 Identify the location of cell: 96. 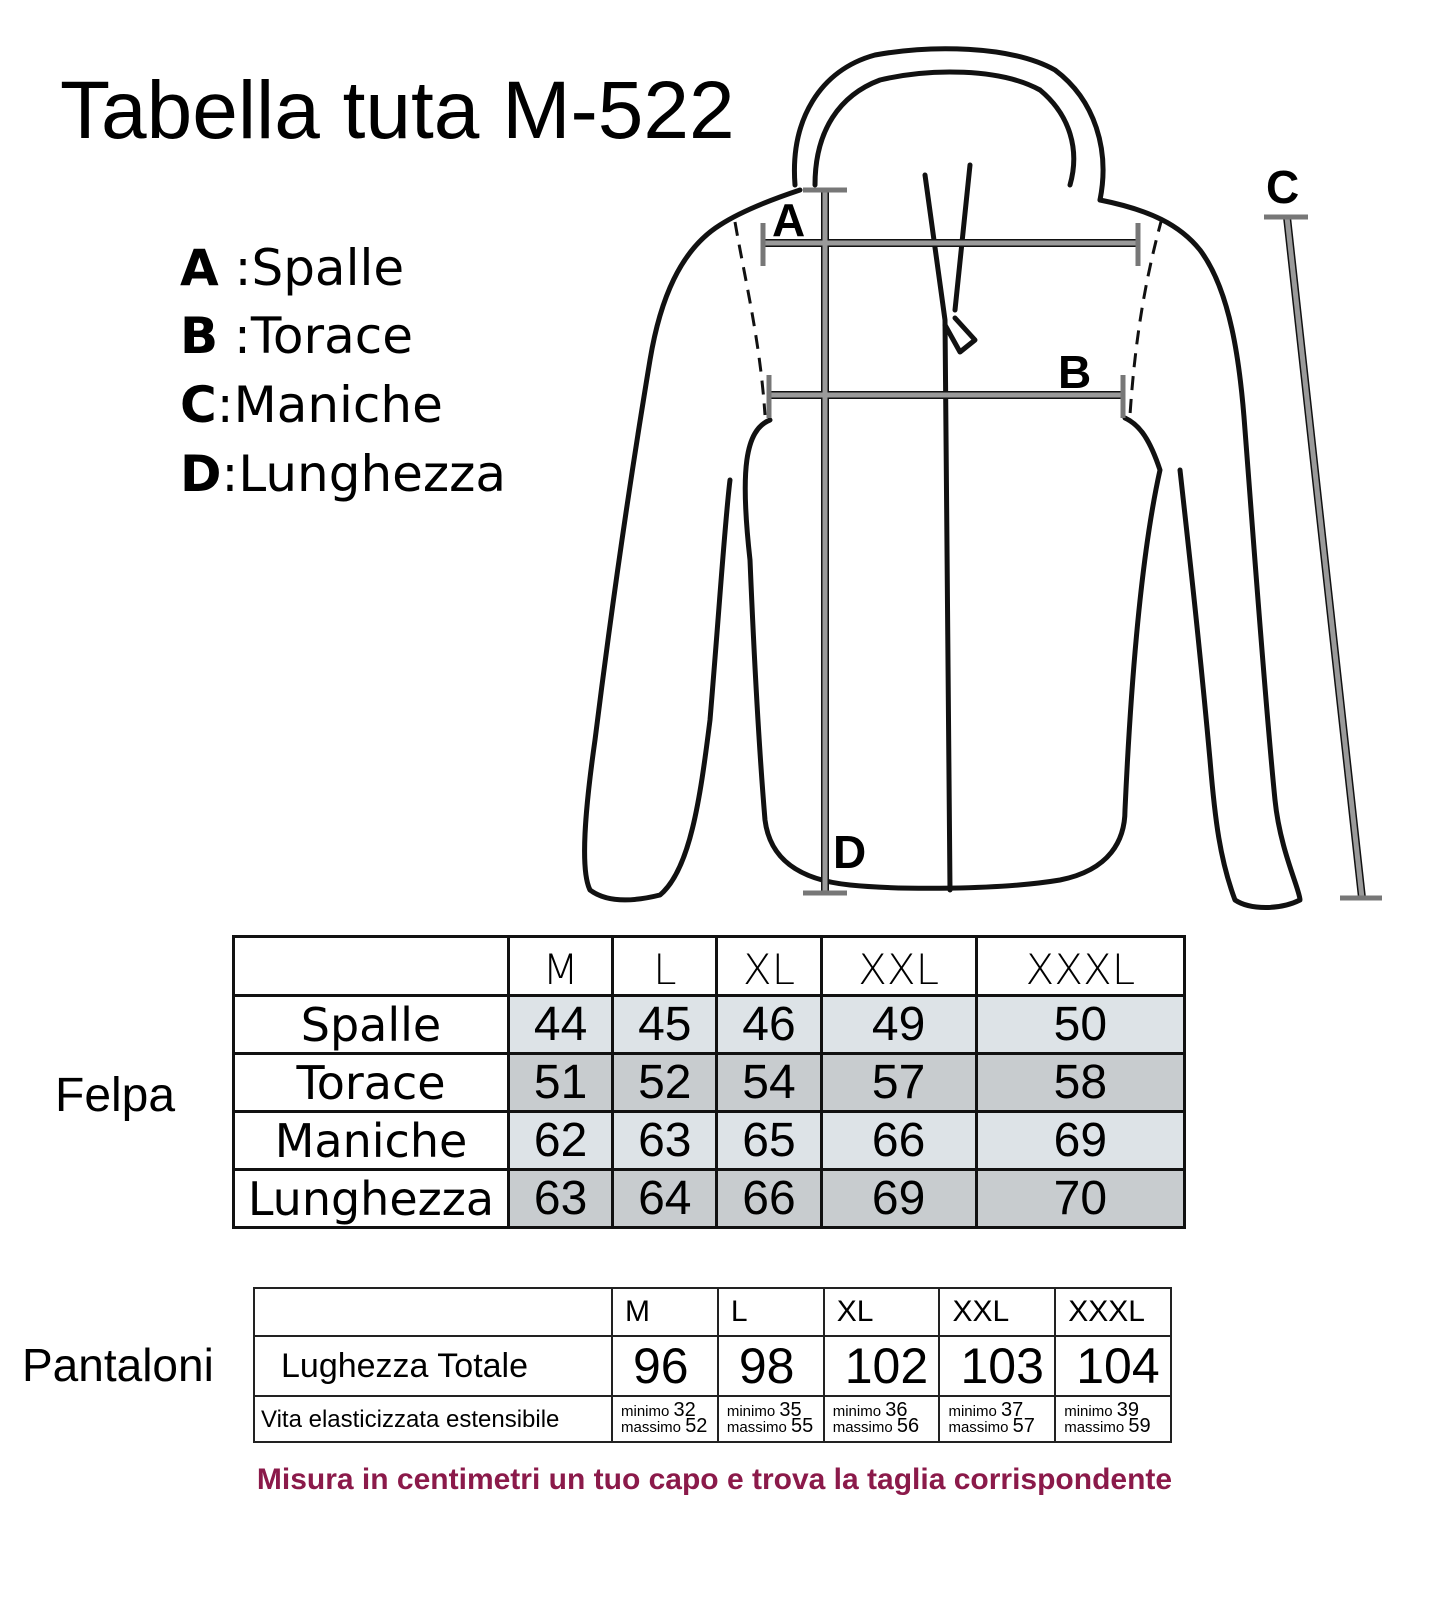
(665, 1366).